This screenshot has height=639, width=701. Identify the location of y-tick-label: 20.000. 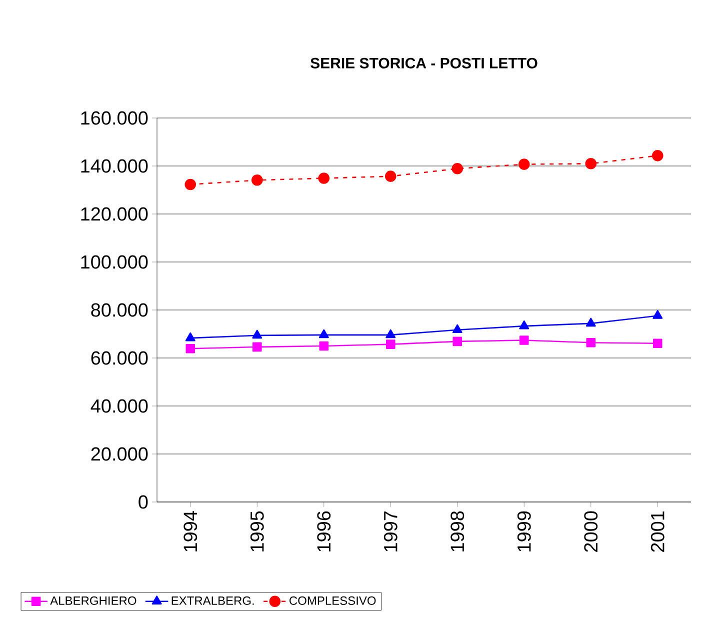
(119, 454).